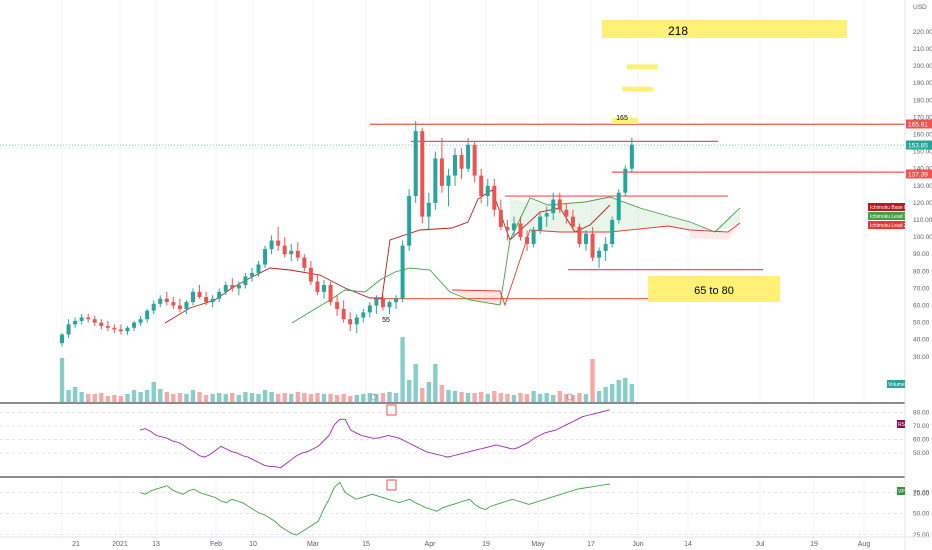 Image resolution: width=932 pixels, height=550 pixels. Describe the element at coordinates (918, 146) in the screenshot. I see `price-badge-label: 153.85` at that location.